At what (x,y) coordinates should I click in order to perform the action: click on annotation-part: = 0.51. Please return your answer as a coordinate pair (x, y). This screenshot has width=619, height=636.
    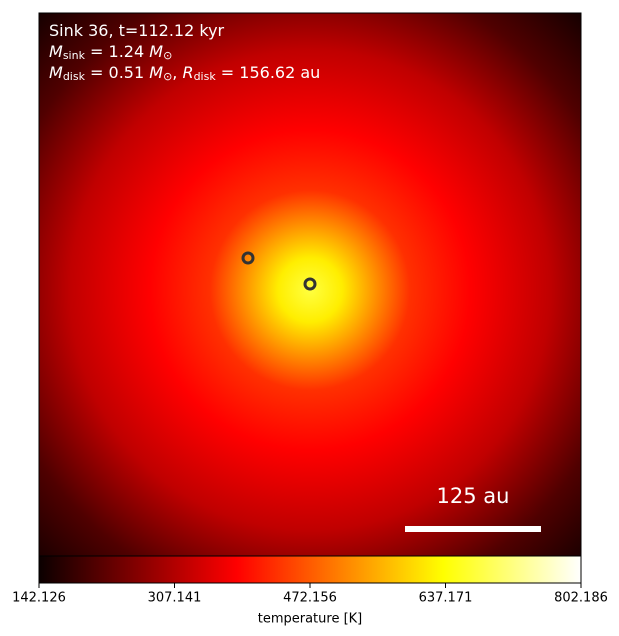
    Looking at the image, I should click on (117, 72).